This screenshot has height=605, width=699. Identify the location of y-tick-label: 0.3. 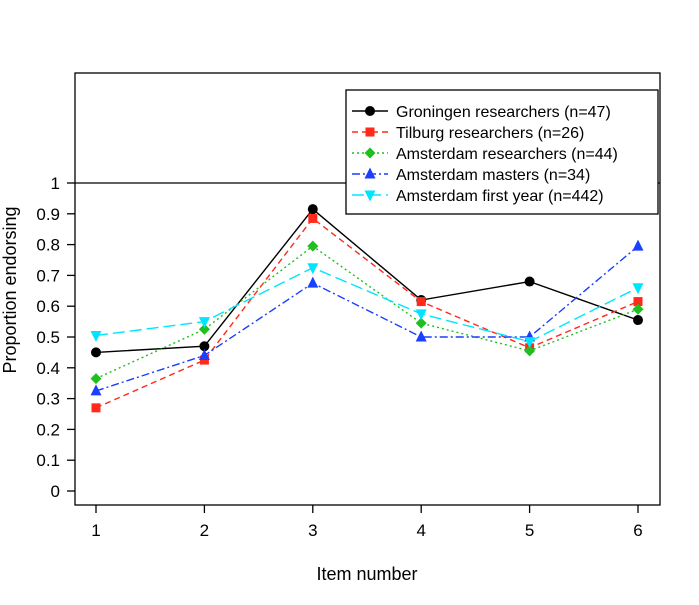
(48, 399).